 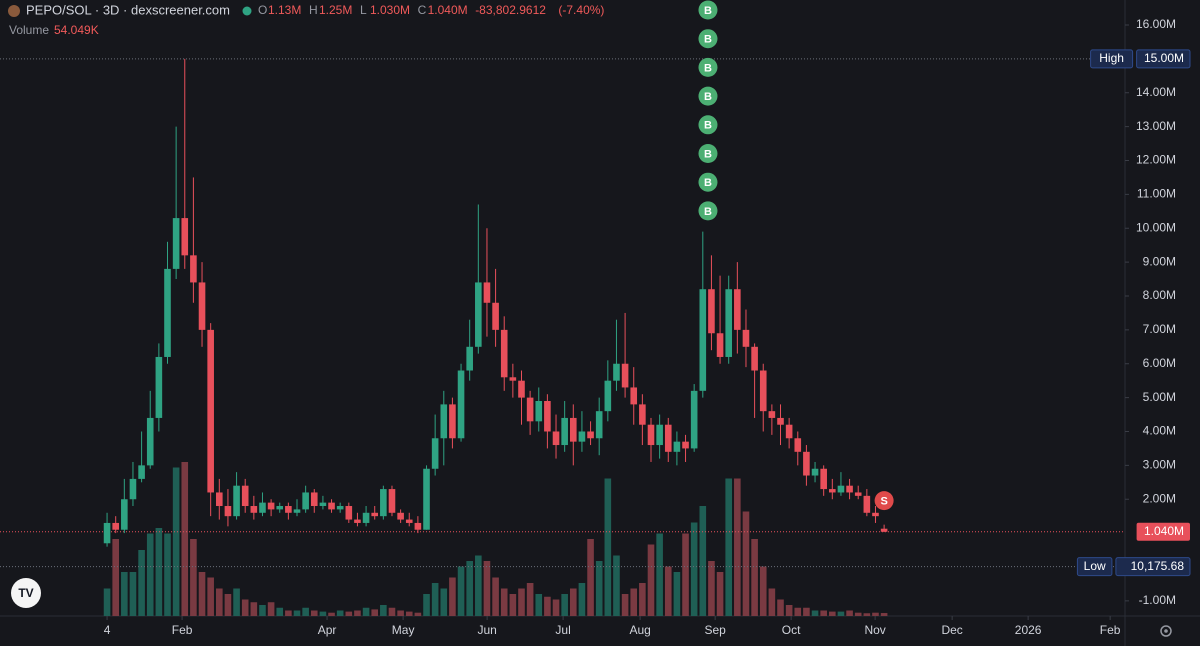 I want to click on y-tick-label: 12.00M, so click(x=1156, y=160).